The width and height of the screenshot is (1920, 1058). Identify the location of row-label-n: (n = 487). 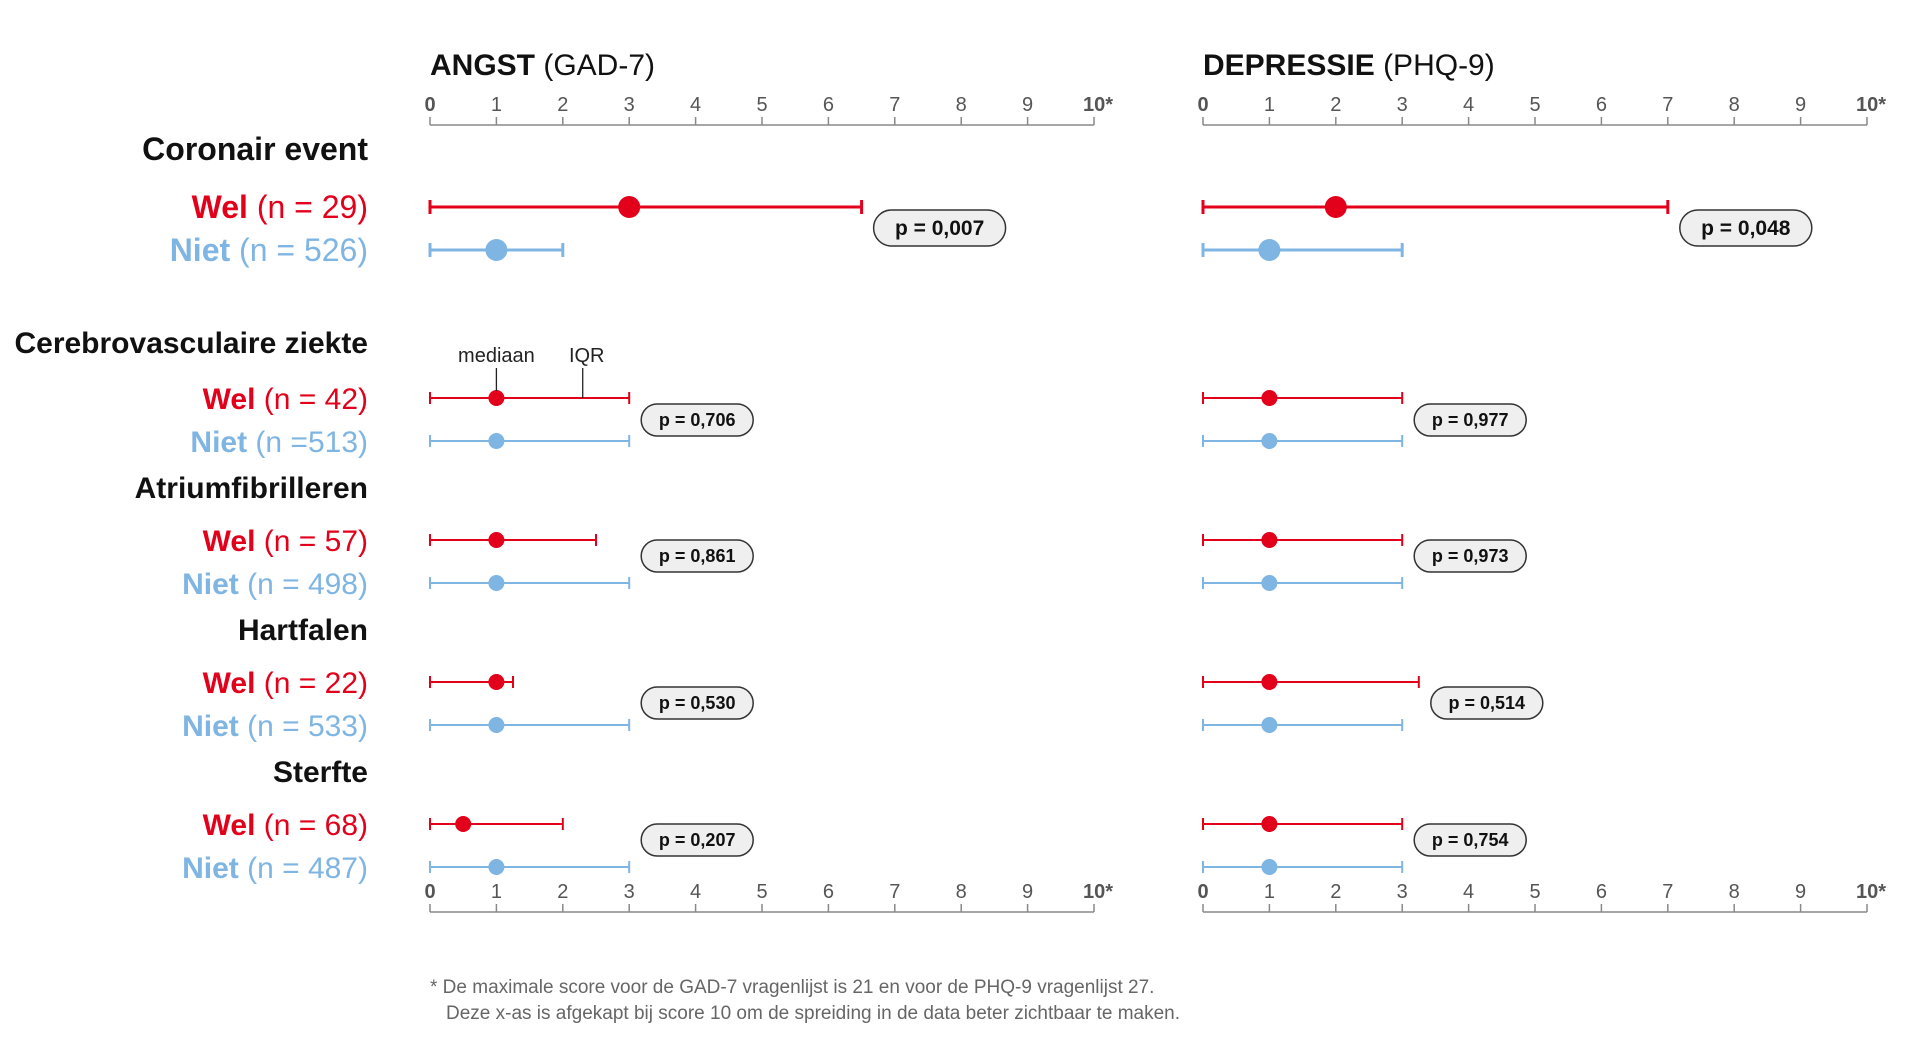
(307, 868).